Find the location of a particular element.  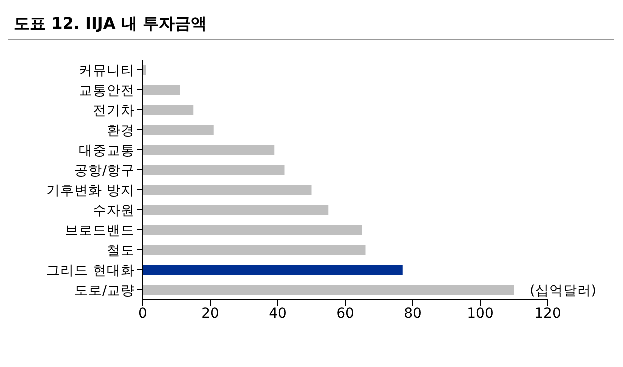

y-tick-label: 공항/항구 is located at coordinates (104, 170).